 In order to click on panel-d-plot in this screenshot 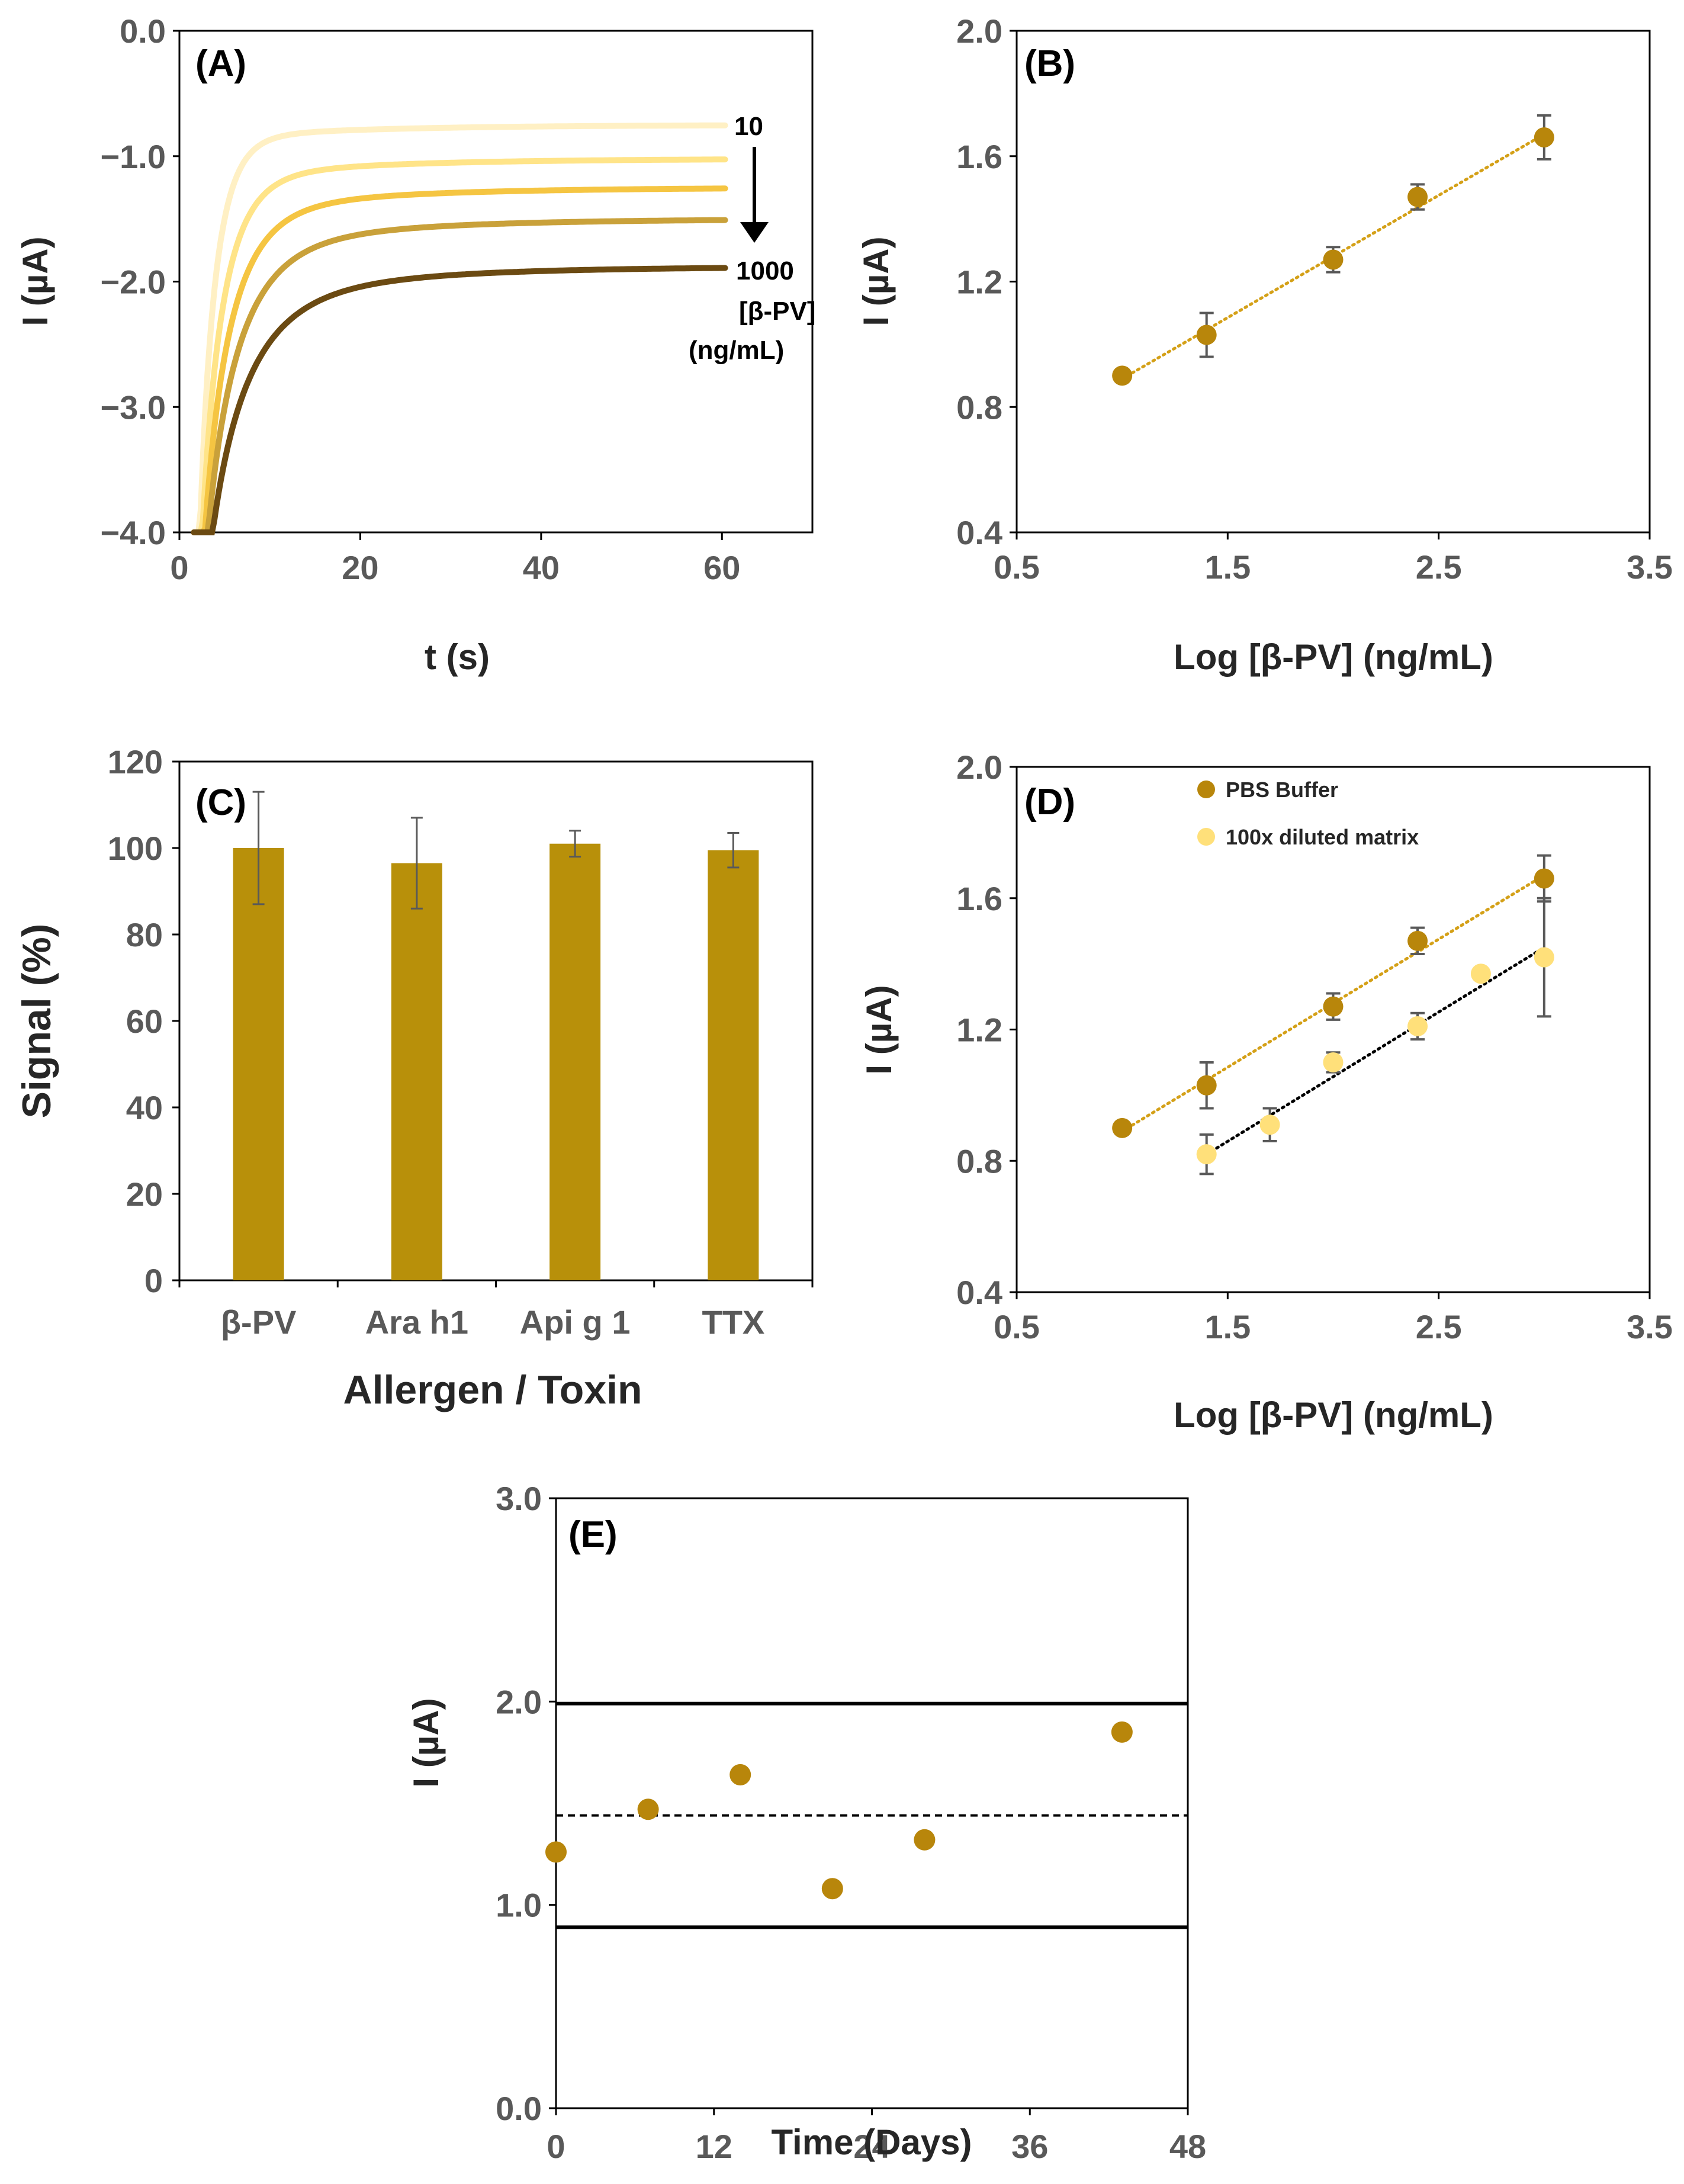, I will do `click(1333, 1014)`.